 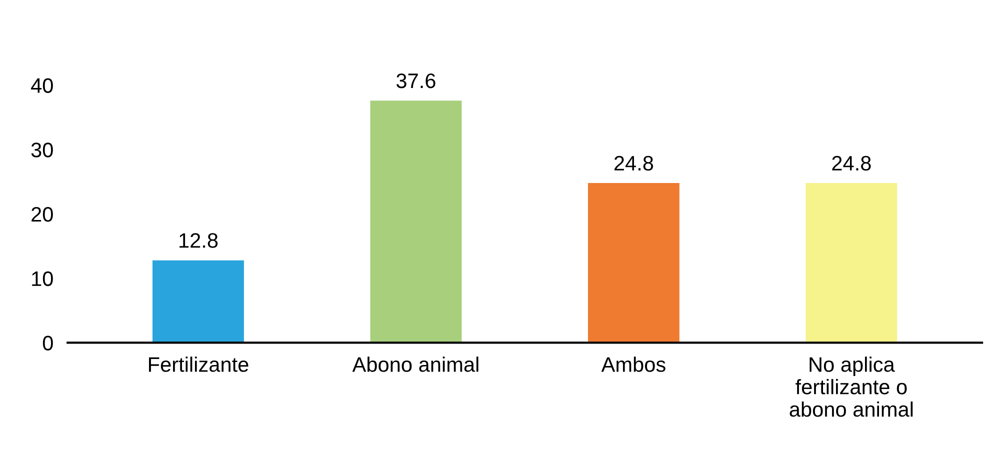 What do you see at coordinates (42, 214) in the screenshot?
I see `y-tick-label: 20` at bounding box center [42, 214].